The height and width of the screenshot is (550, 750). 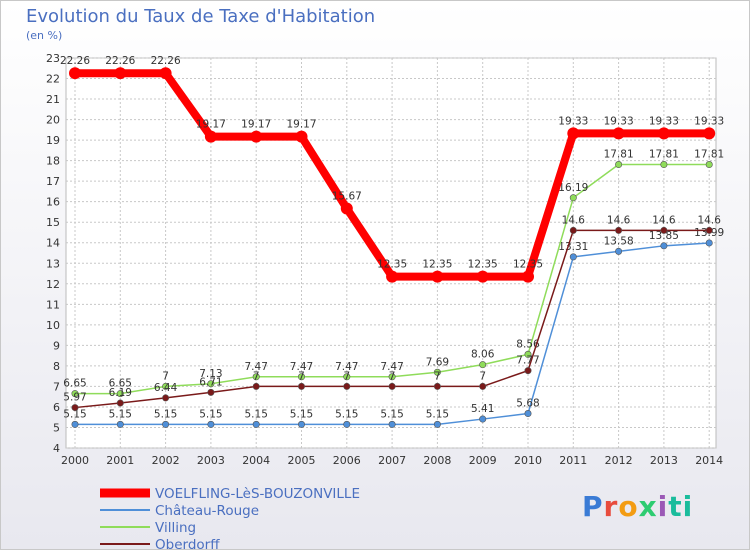 I want to click on legend-label-3: Oberdorff, so click(x=187, y=543).